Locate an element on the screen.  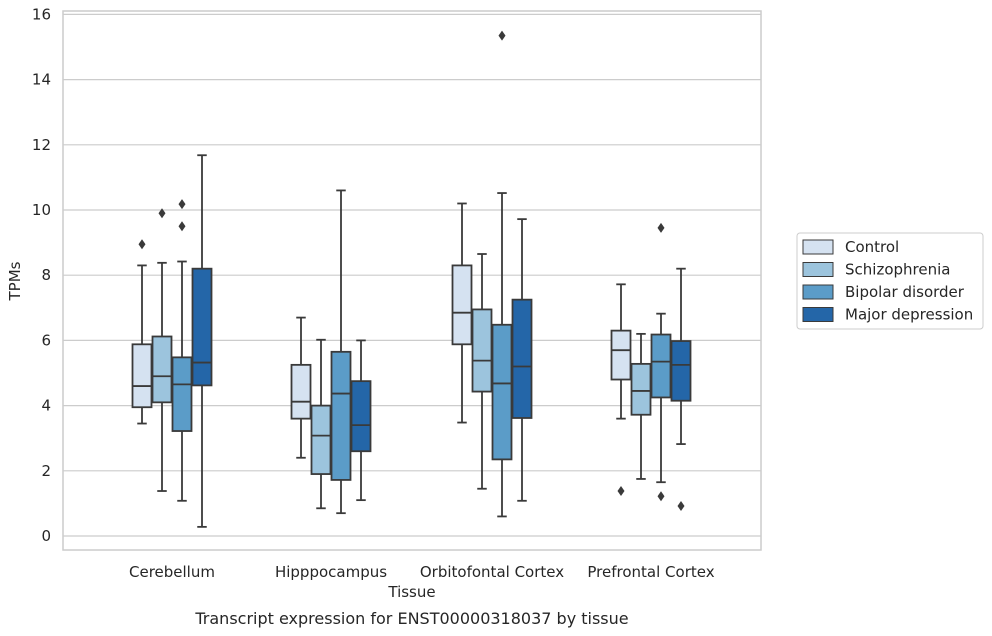
y-tick-label: 16 is located at coordinates (41, 14).